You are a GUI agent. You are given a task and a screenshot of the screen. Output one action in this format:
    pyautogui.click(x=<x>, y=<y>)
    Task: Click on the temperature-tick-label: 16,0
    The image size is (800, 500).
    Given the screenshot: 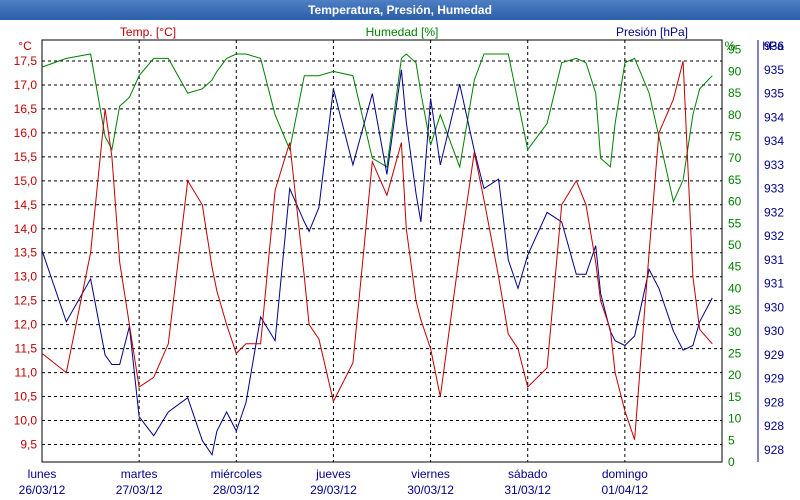 What is the action you would take?
    pyautogui.click(x=26, y=133)
    